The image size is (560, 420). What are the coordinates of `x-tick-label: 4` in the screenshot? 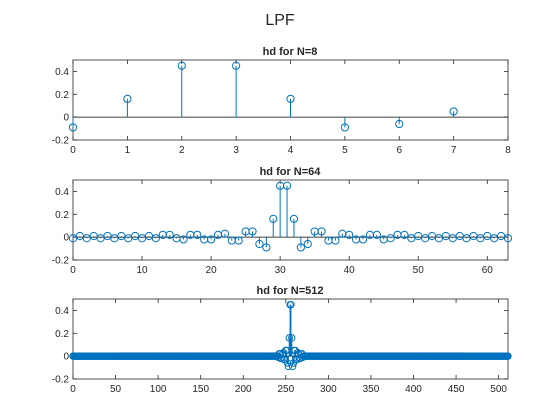 It's located at (291, 150).